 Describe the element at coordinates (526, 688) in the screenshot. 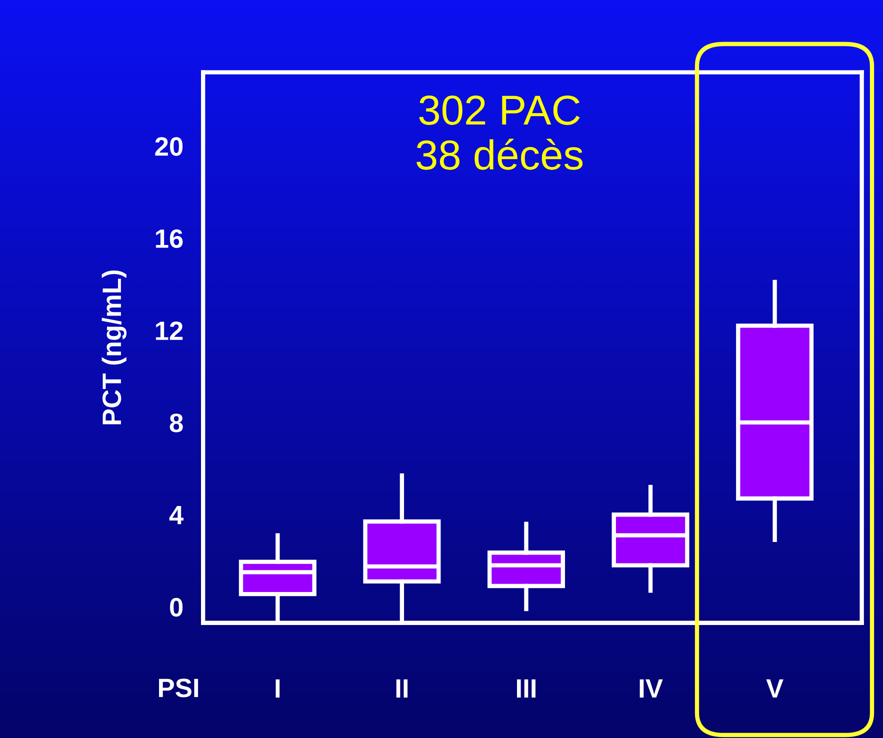

I see `x-tick-label: III` at that location.